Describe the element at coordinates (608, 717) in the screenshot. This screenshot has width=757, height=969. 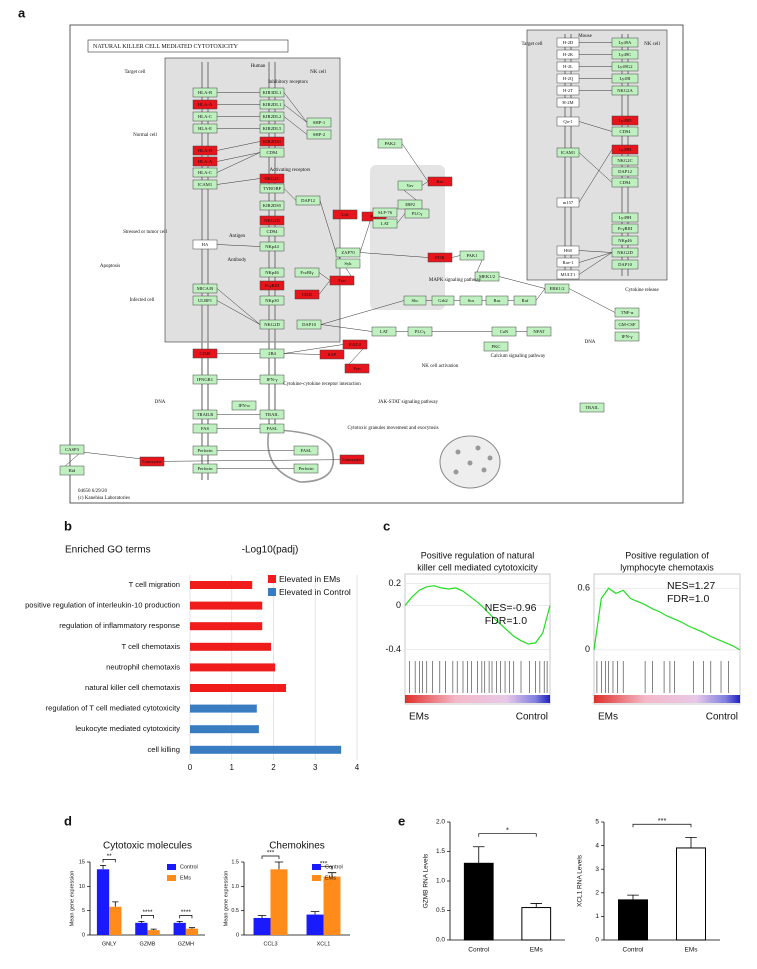
I see `bar-label: EMs` at that location.